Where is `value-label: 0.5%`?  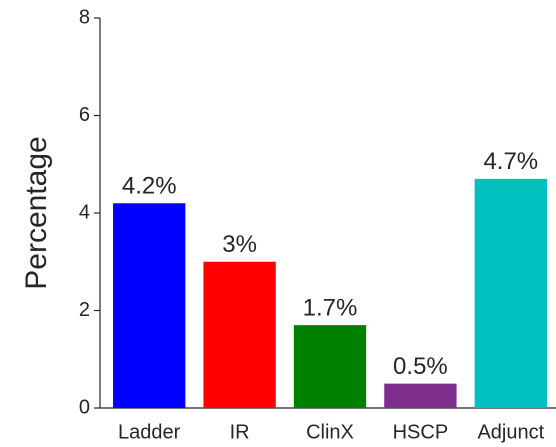 value-label: 0.5% is located at coordinates (420, 366).